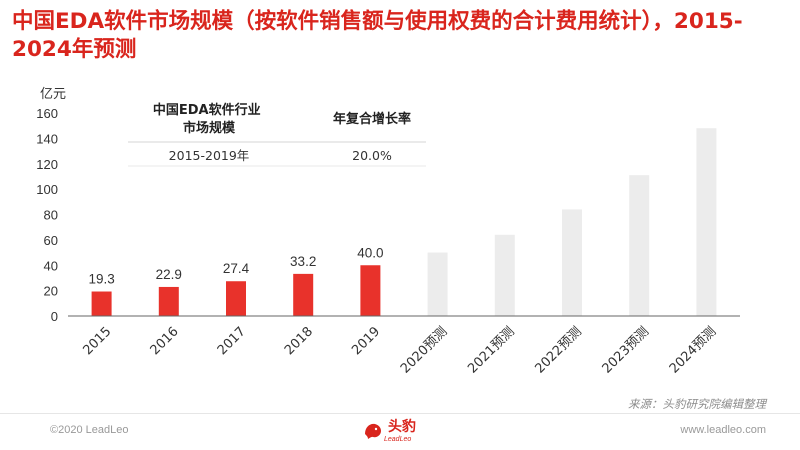 The width and height of the screenshot is (800, 450). What do you see at coordinates (373, 431) in the screenshot?
I see `leopard-icon` at bounding box center [373, 431].